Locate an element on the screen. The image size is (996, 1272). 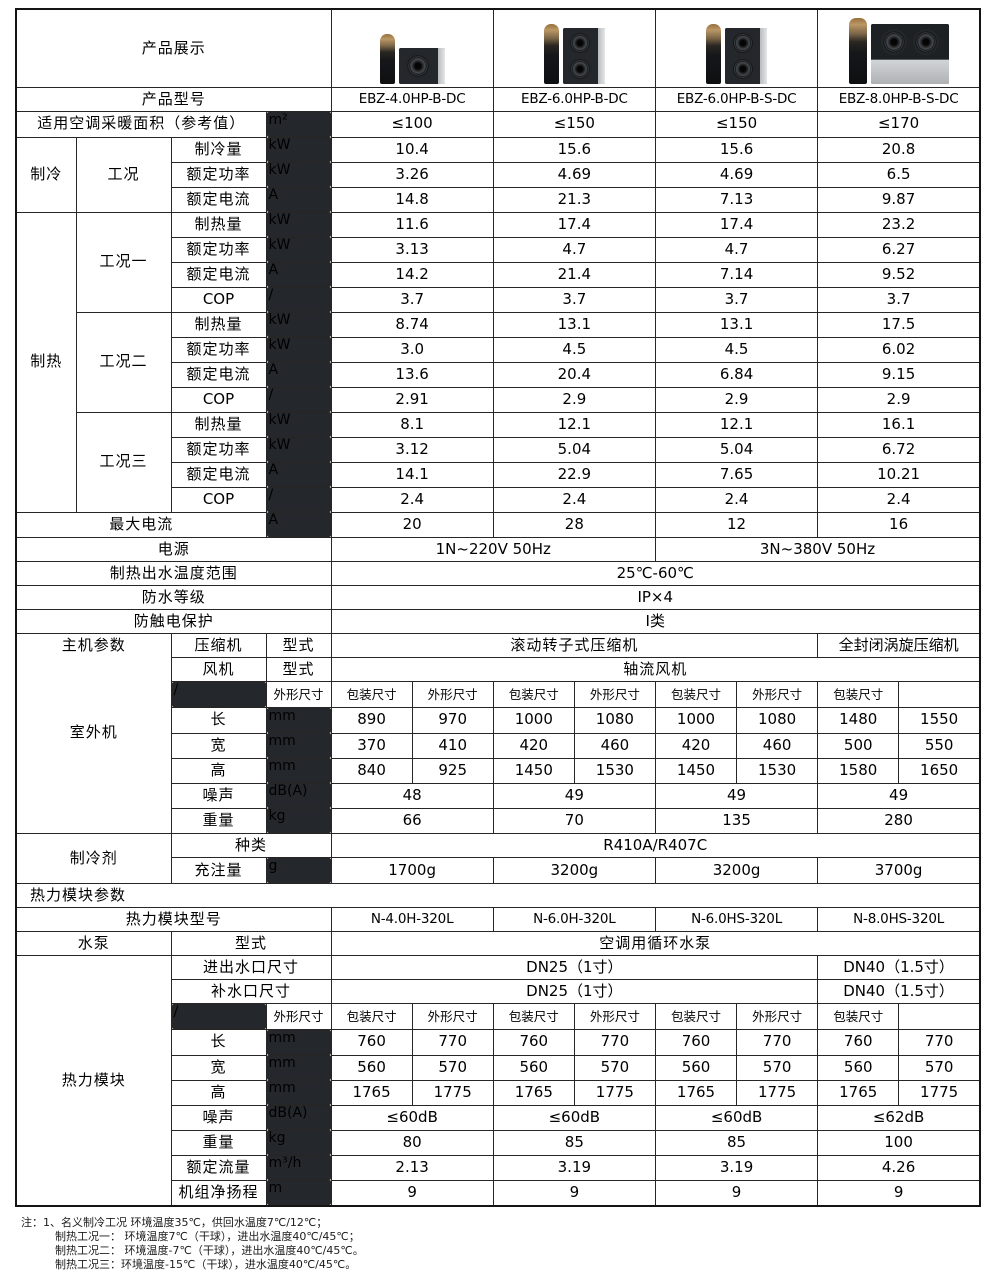
spec-cell: 550 is located at coordinates (939, 745).